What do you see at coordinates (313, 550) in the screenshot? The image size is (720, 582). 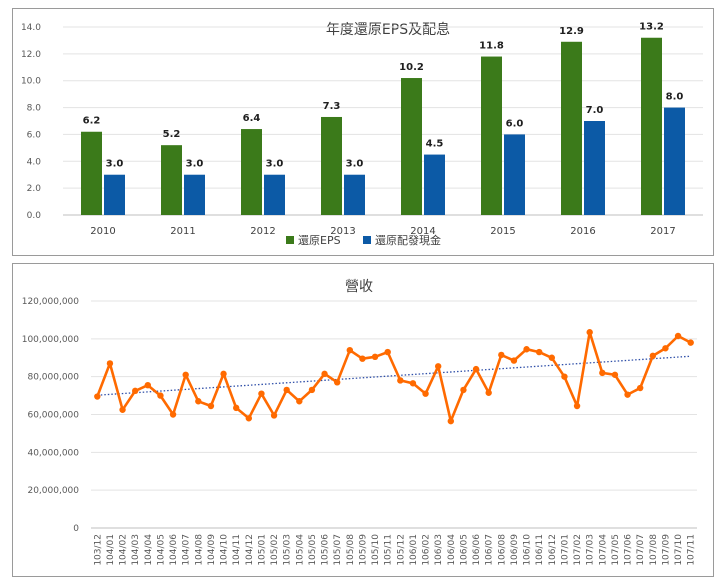 I see `x-tick-label: 105/05` at bounding box center [313, 550].